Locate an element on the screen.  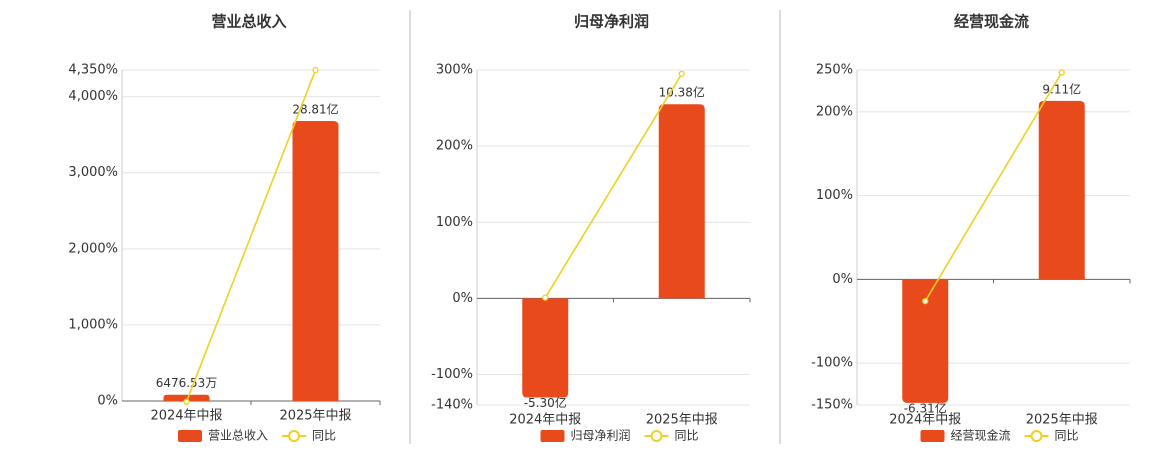
y-tick-label: 1,000% is located at coordinates (93, 324).